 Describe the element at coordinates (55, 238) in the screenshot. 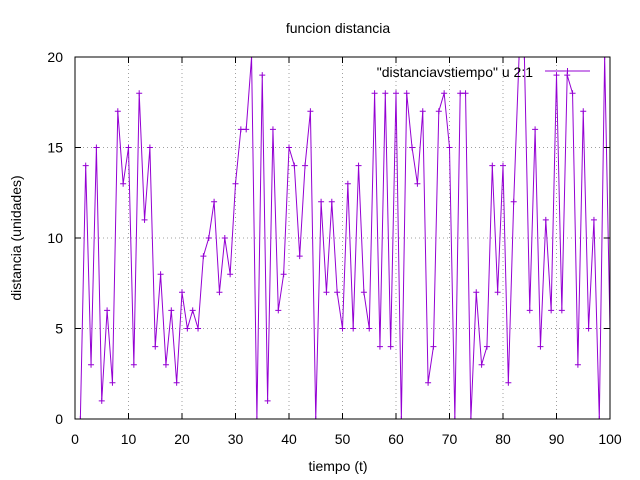

I see `y-tick-label: 10` at that location.